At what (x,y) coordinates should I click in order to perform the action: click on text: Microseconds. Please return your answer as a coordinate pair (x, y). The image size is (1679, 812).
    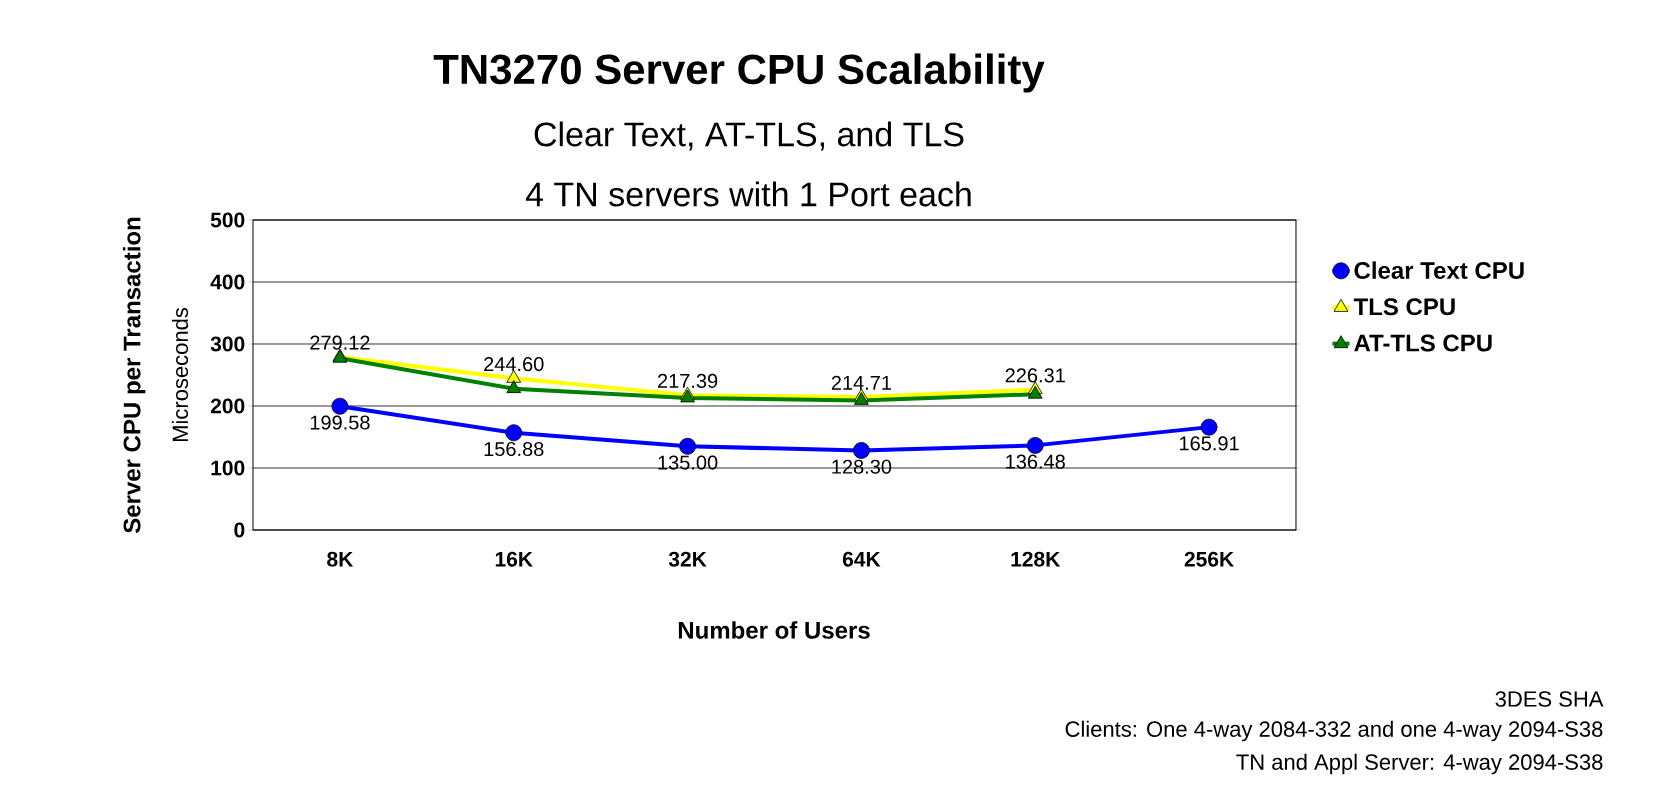
    Looking at the image, I should click on (180, 374).